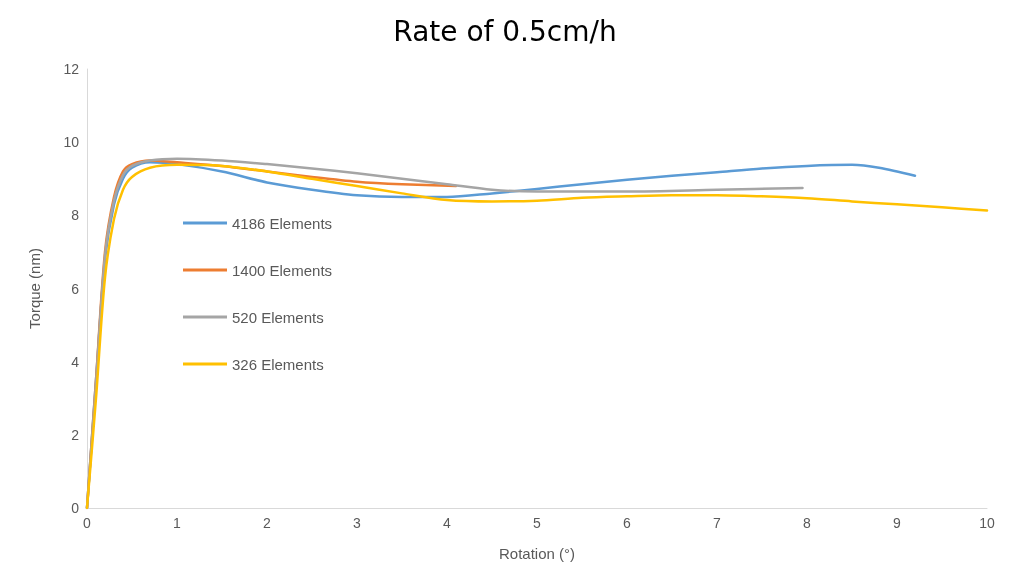 This screenshot has width=1010, height=587. I want to click on y-tick-label: 10, so click(71, 142).